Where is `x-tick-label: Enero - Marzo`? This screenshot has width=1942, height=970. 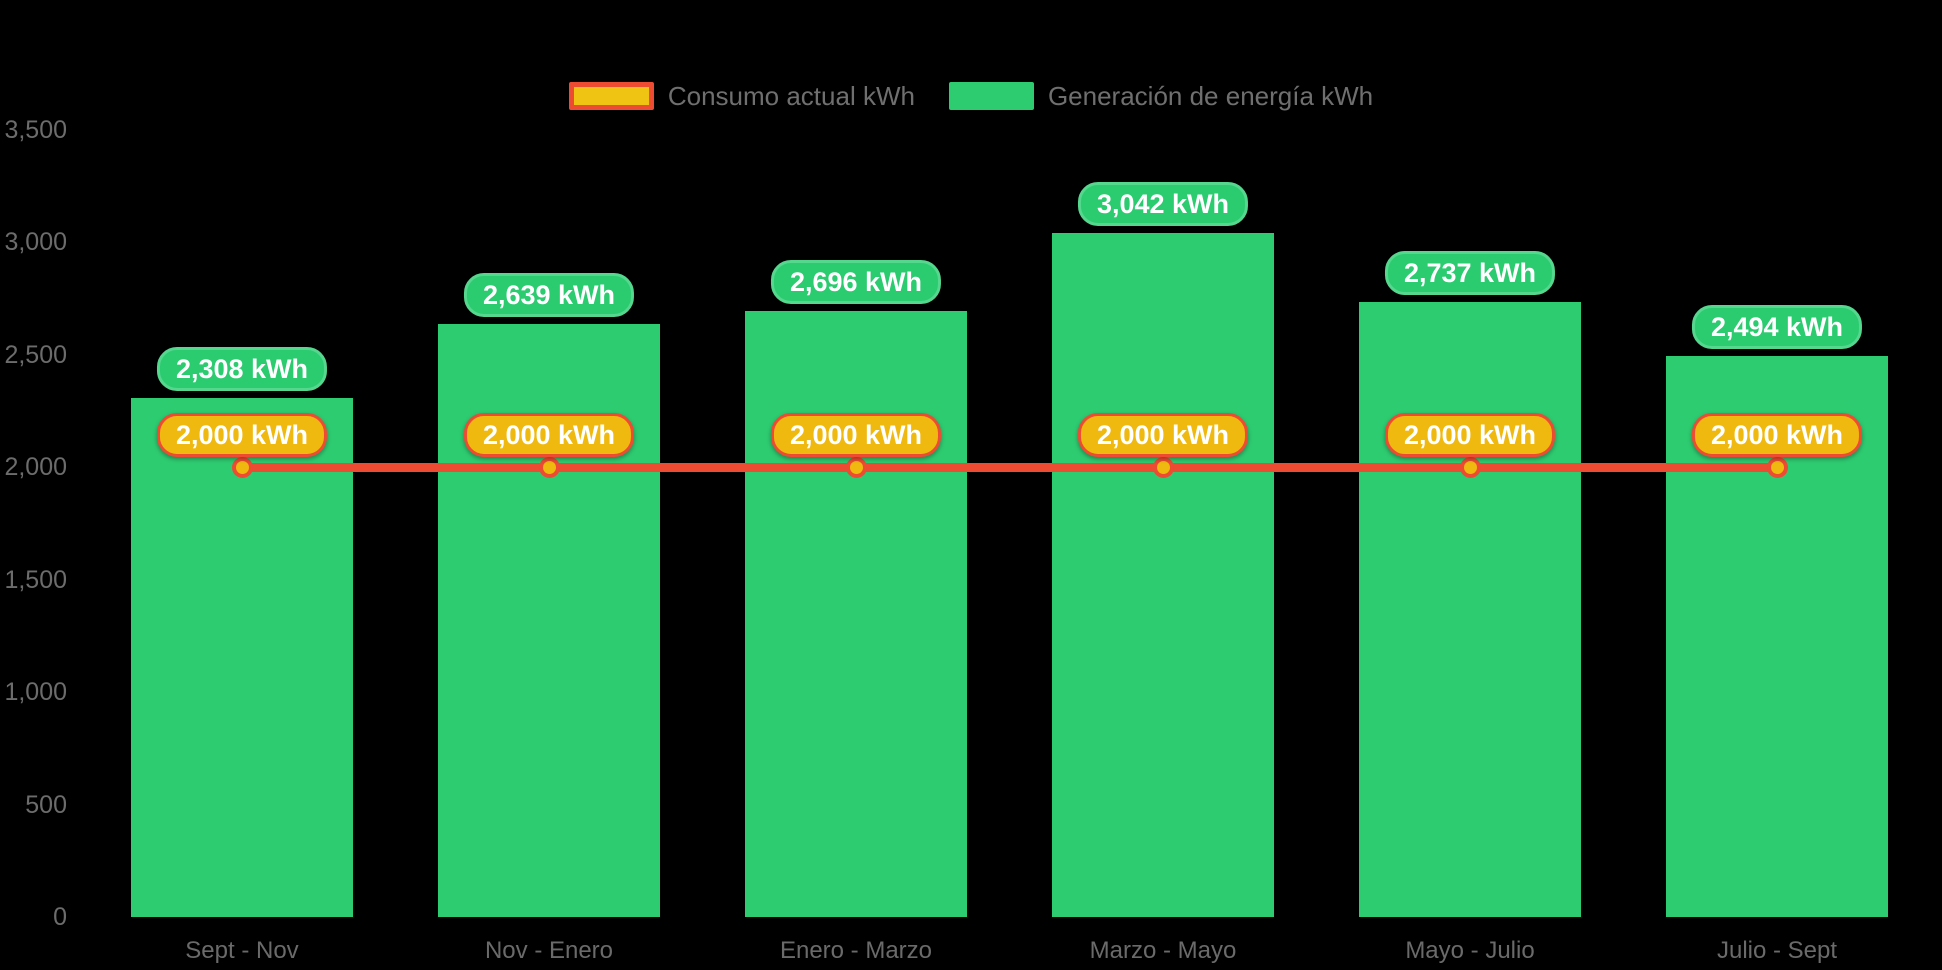
x-tick-label: Enero - Marzo is located at coordinates (856, 950).